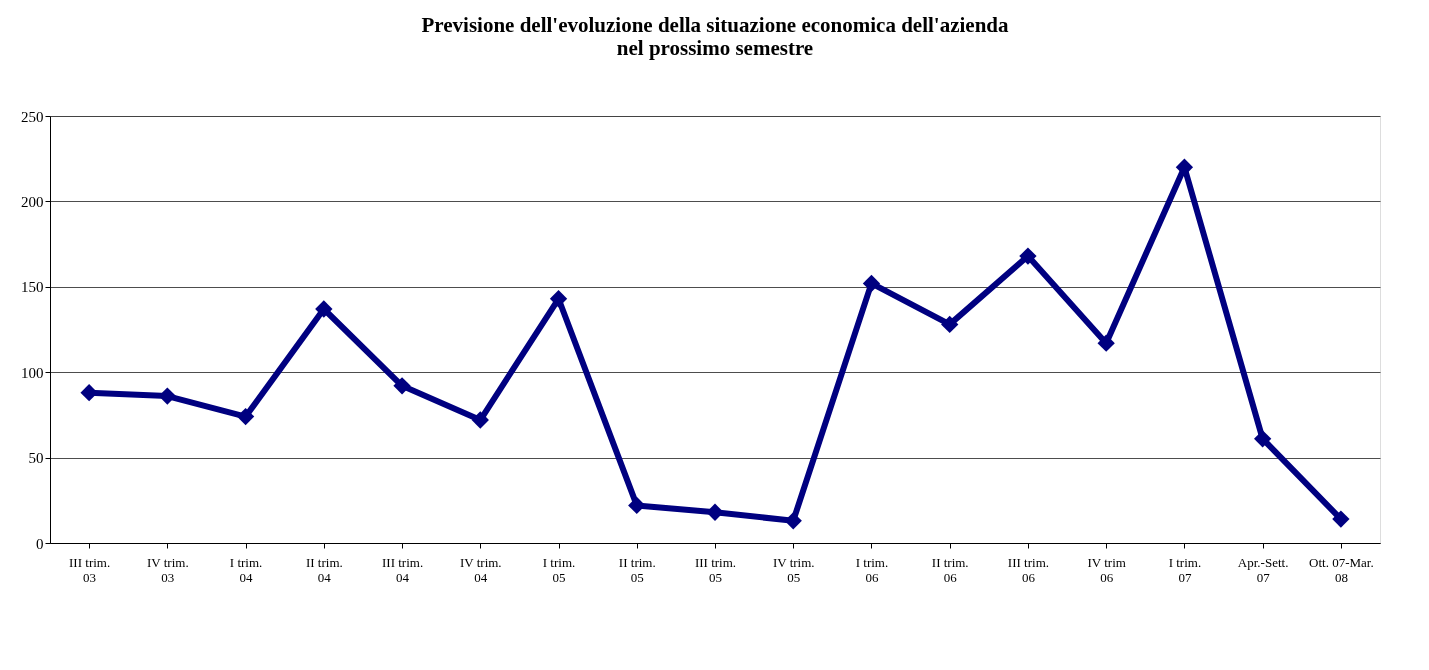 Image resolution: width=1429 pixels, height=670 pixels. Describe the element at coordinates (480, 569) in the screenshot. I see `x-tick-label: IV trim. 04` at that location.